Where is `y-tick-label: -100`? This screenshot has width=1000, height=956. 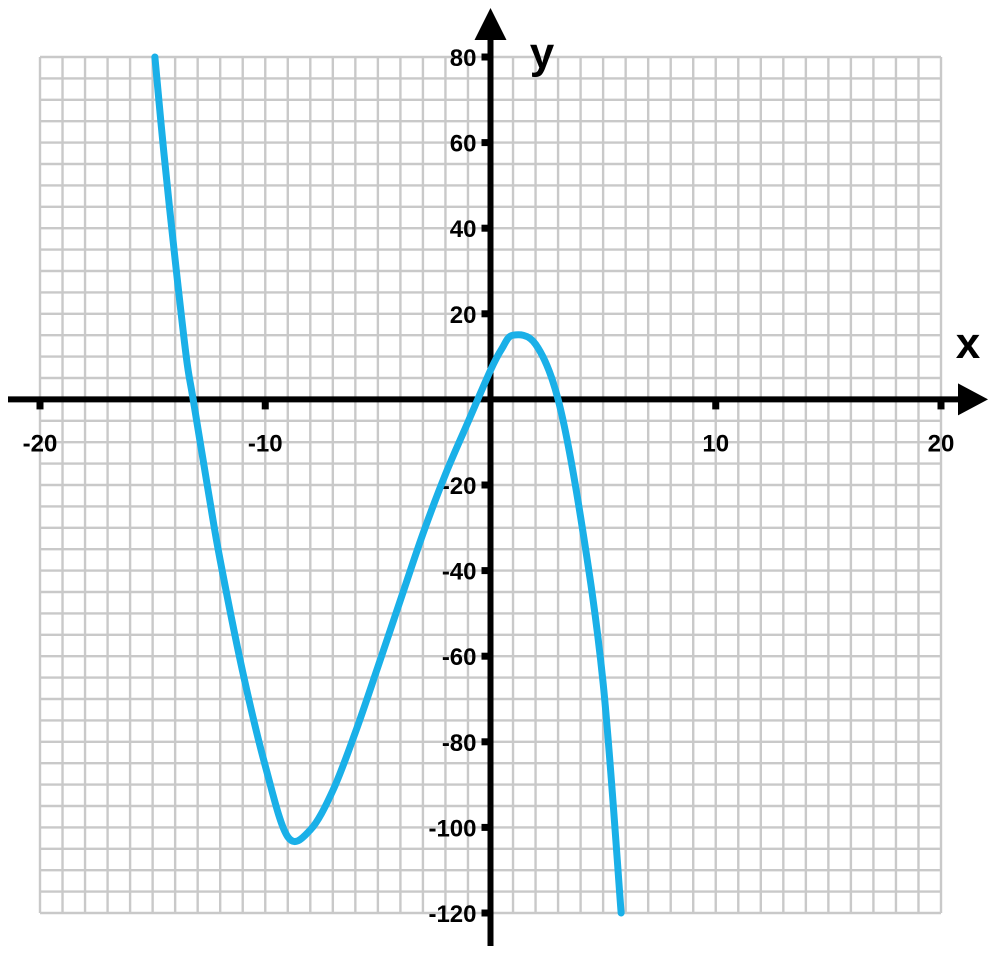 y-tick-label: -100 is located at coordinates (452, 828).